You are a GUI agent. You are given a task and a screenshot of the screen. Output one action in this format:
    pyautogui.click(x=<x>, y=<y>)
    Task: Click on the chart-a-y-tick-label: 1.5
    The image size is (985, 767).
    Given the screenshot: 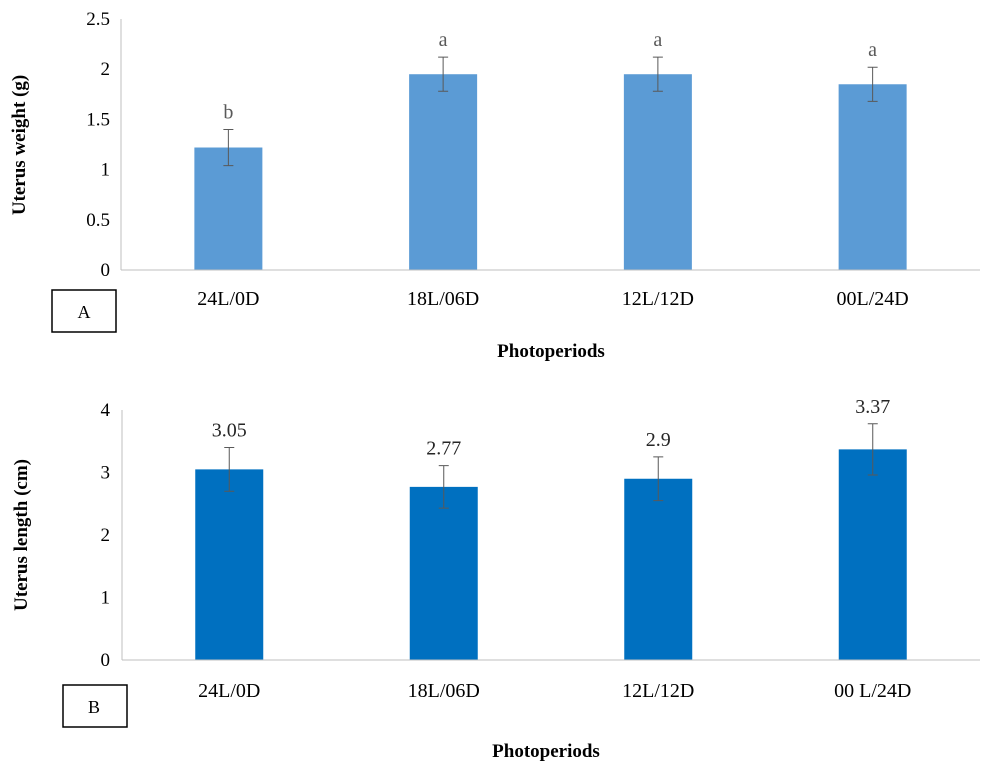 What is the action you would take?
    pyautogui.click(x=98, y=119)
    